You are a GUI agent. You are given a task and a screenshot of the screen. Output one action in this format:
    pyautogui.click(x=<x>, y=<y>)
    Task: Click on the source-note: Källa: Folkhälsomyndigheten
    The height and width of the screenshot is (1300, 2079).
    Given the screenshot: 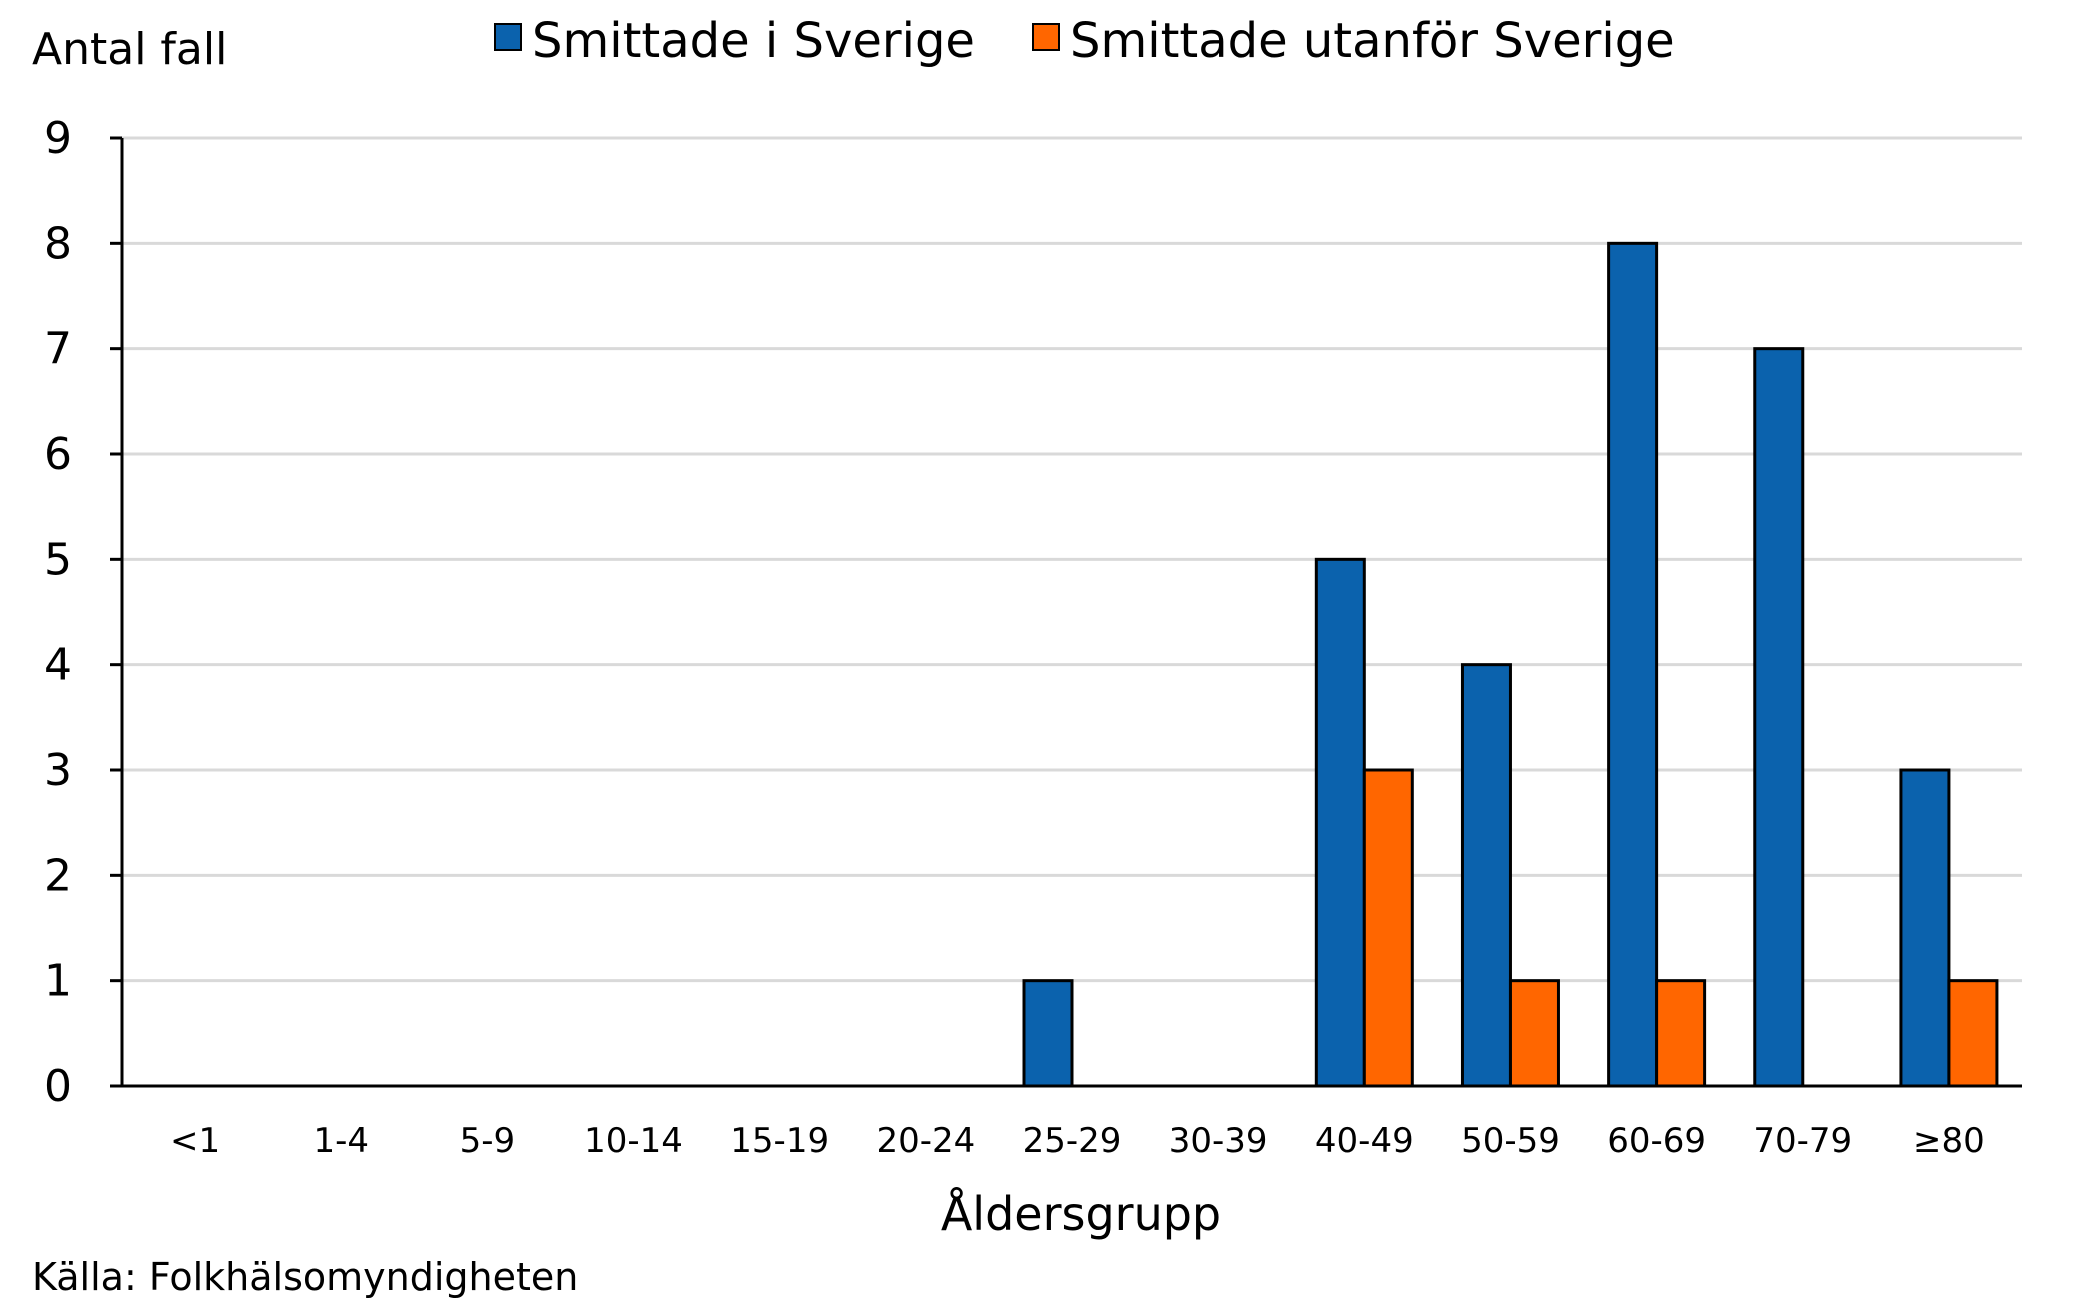 What is the action you would take?
    pyautogui.click(x=305, y=1277)
    